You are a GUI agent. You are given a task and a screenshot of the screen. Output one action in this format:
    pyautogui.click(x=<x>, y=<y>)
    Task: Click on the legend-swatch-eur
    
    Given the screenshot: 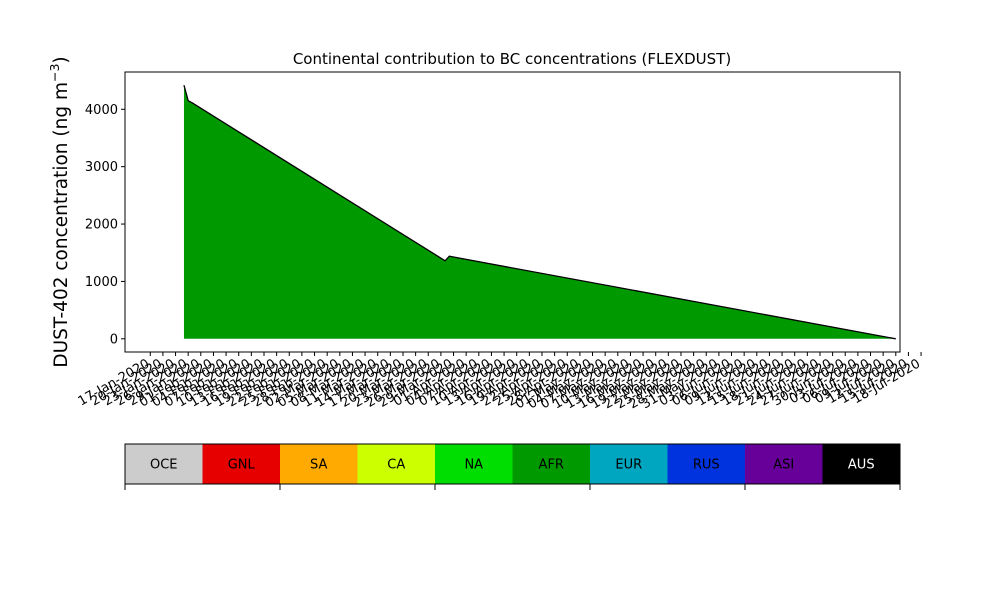 What is the action you would take?
    pyautogui.click(x=629, y=464)
    